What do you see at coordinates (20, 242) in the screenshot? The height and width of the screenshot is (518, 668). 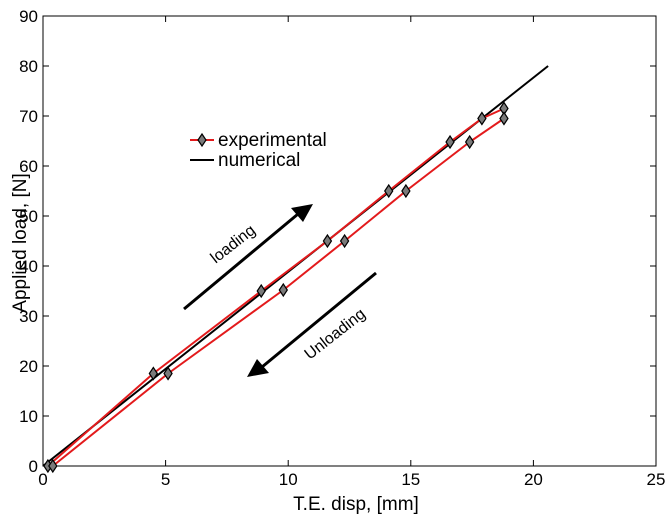 I see `y-axis-title: Applied load, [N]` at bounding box center [20, 242].